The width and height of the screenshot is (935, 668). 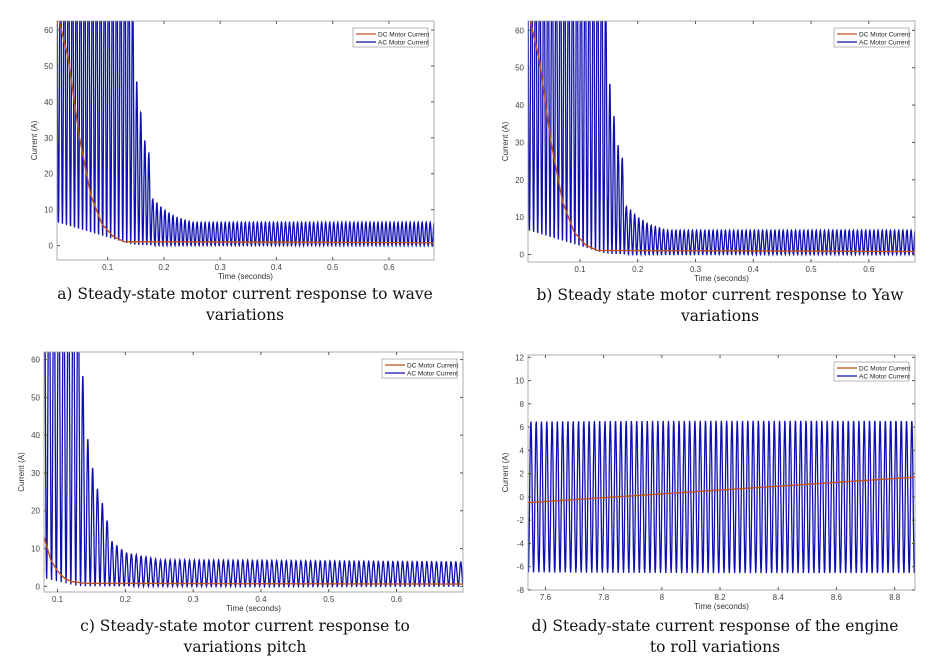 What do you see at coordinates (519, 357) in the screenshot?
I see `y-tick-label: 12` at bounding box center [519, 357].